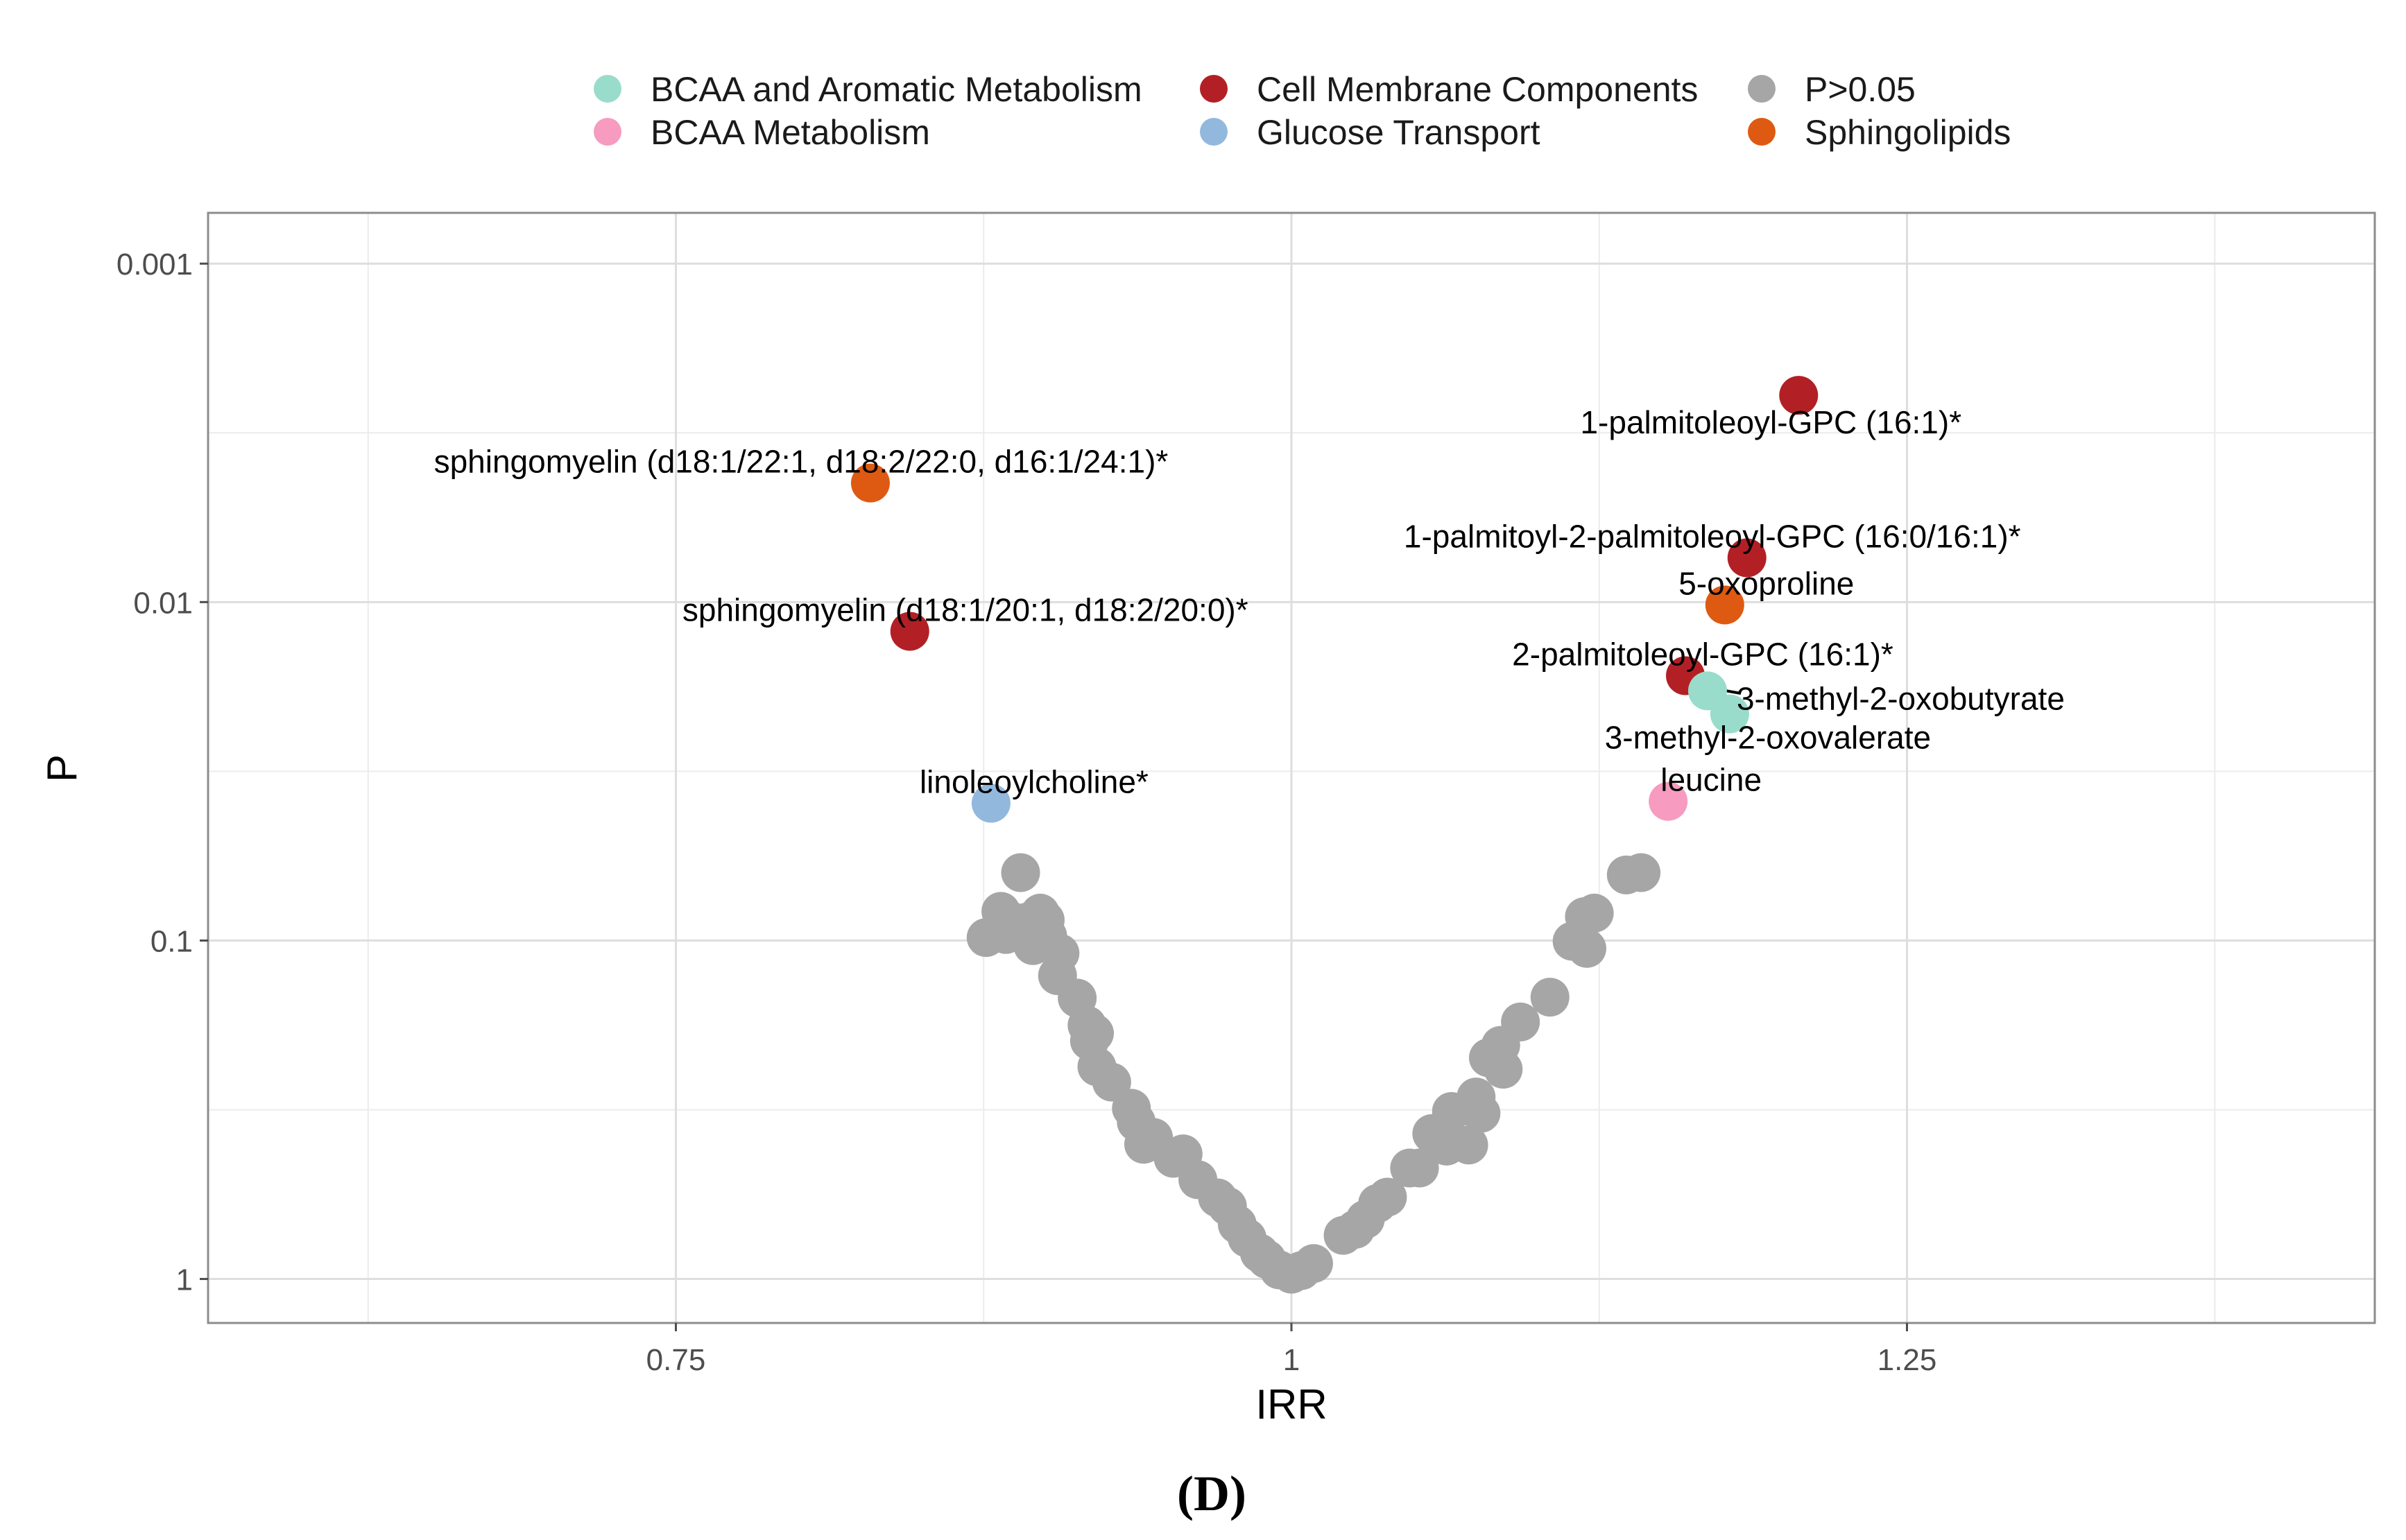 The width and height of the screenshot is (2406, 1540). I want to click on legend-item-cell-membrane-components: Cell Membrane Components, so click(1449, 89).